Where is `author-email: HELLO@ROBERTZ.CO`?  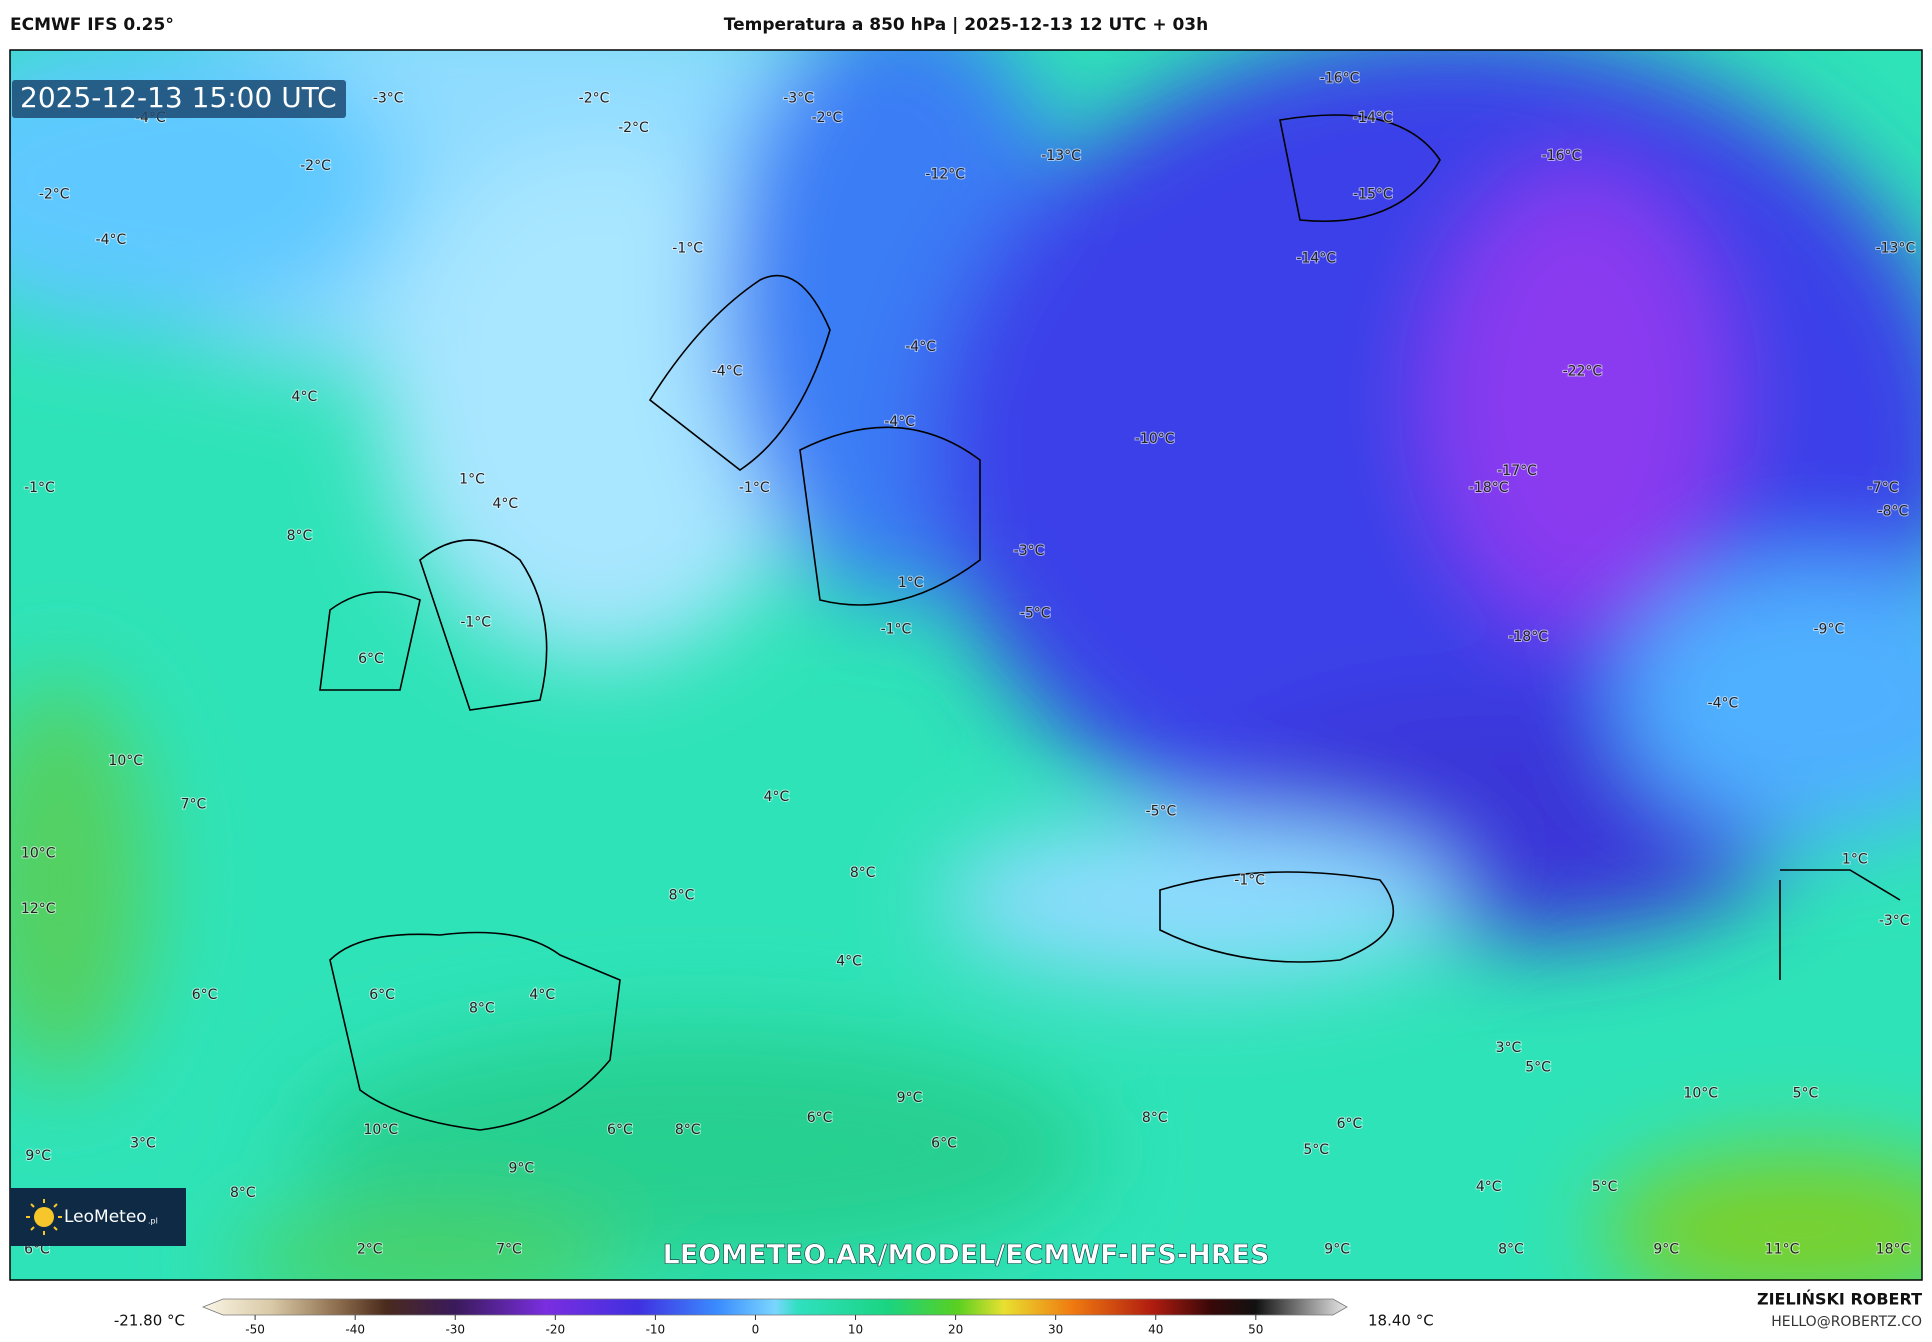 author-email: HELLO@ROBERTZ.CO is located at coordinates (1846, 1322).